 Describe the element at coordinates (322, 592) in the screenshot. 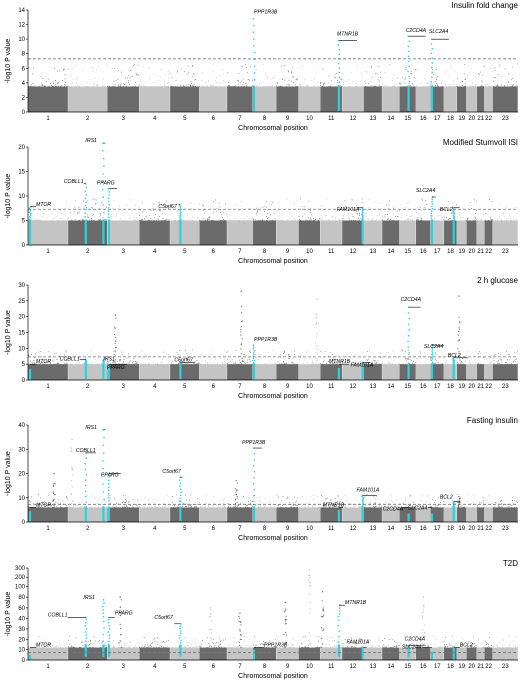

I see `background-spike-top` at that location.